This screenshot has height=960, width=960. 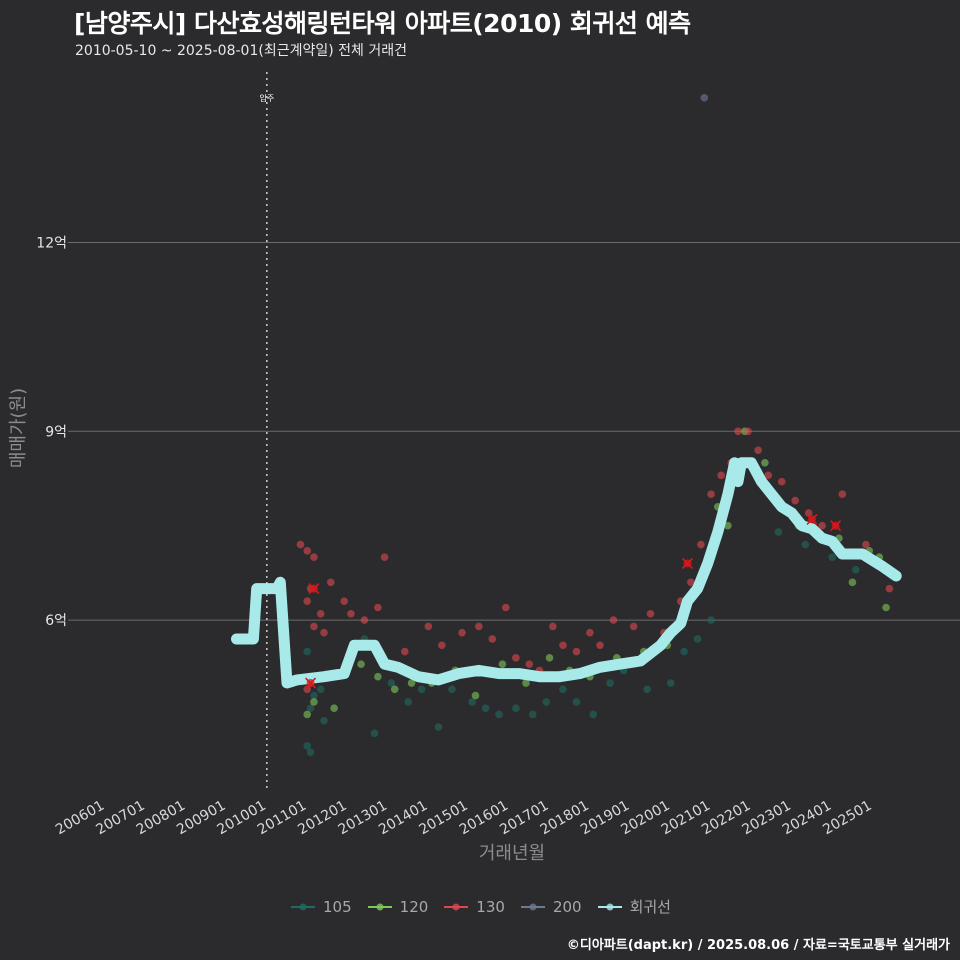 What do you see at coordinates (56, 621) in the screenshot?
I see `y-tick-label: 6억` at bounding box center [56, 621].